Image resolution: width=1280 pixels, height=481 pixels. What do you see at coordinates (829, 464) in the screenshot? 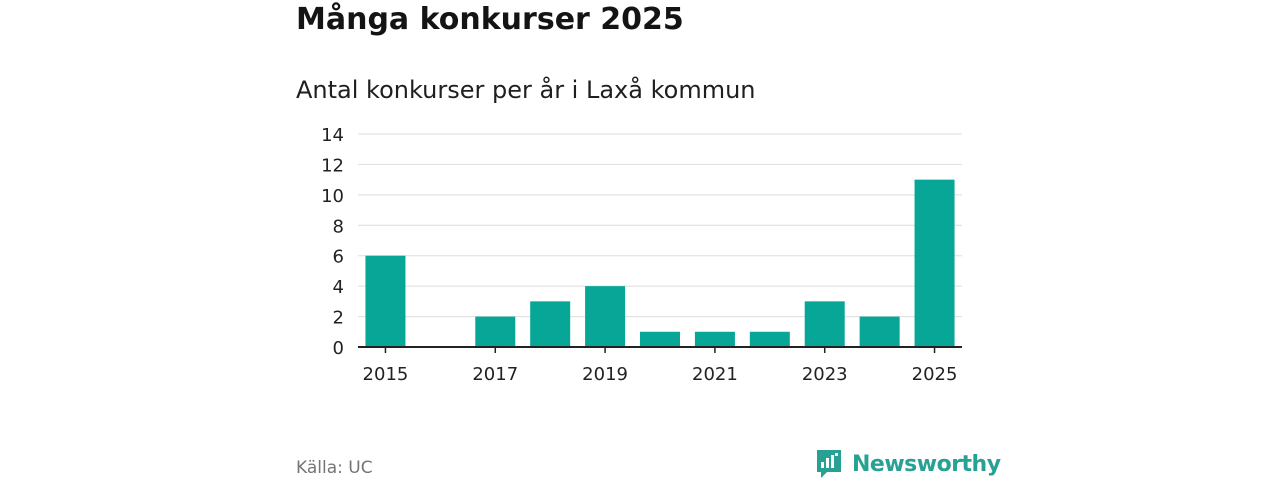
I see `newsworthy-logo-icon` at bounding box center [829, 464].